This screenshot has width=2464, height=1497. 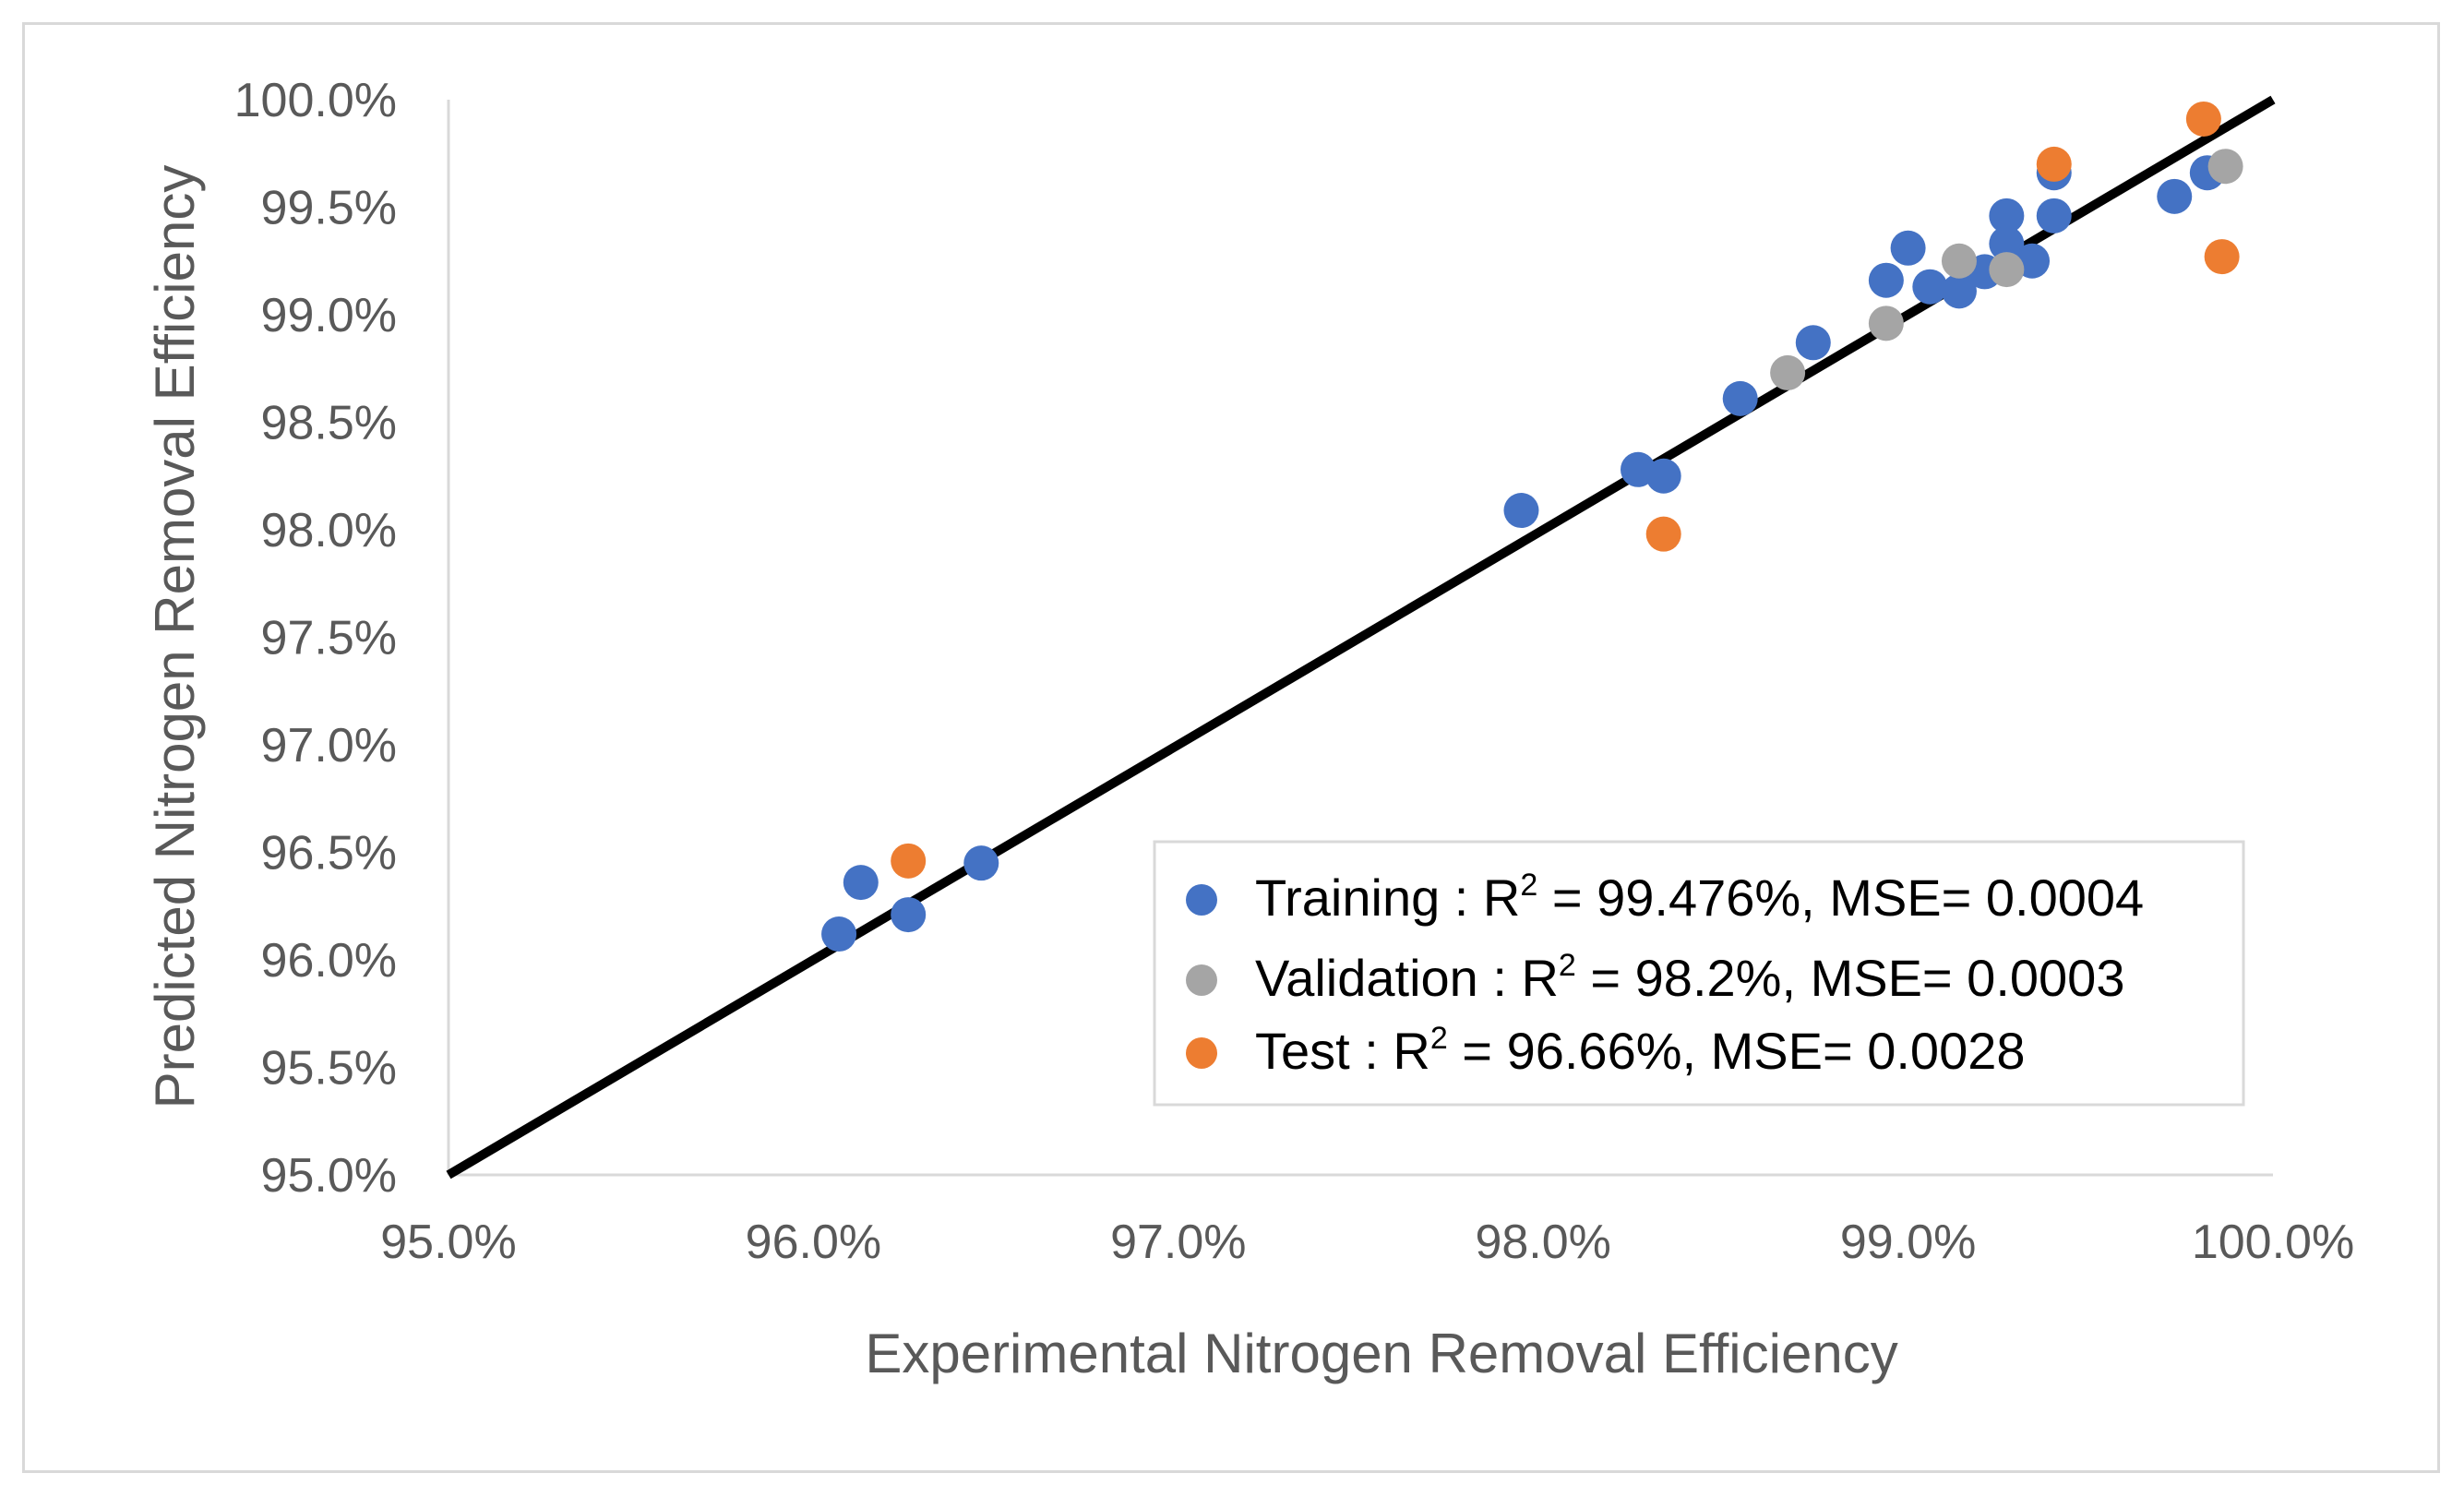 I want to click on legend-box, so click(x=1699, y=974).